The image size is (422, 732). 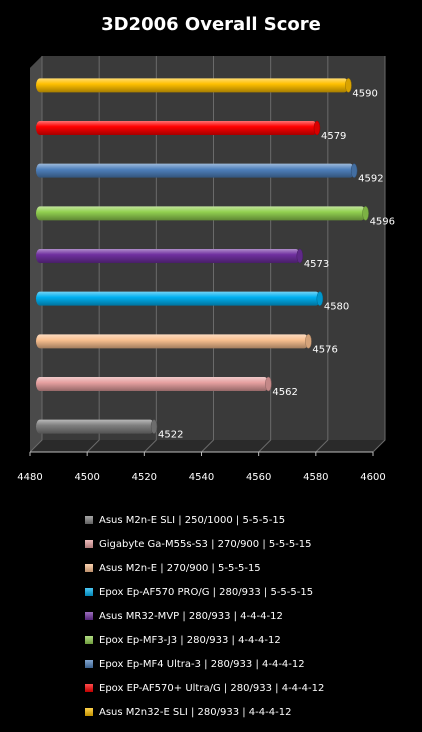 What do you see at coordinates (201, 477) in the screenshot?
I see `x-tick-label: 4540` at bounding box center [201, 477].